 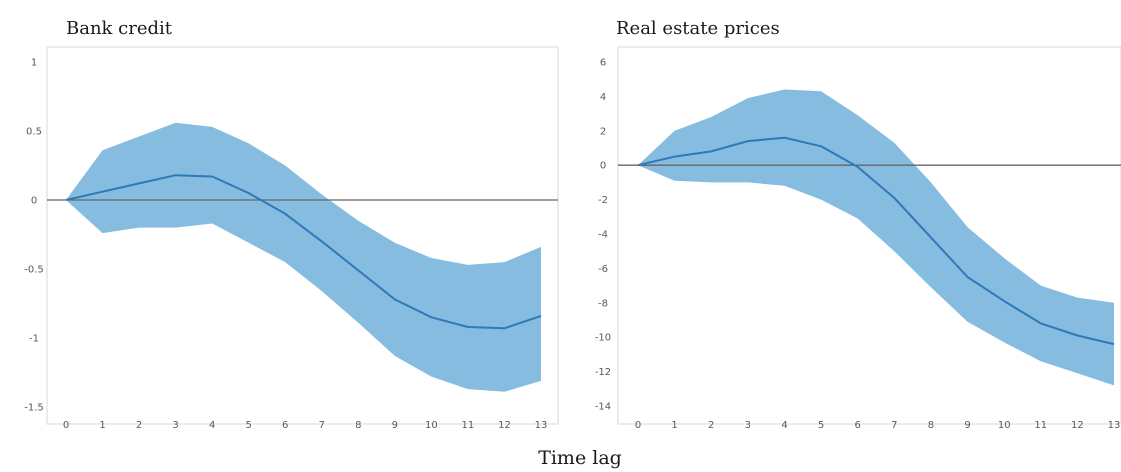 What do you see at coordinates (1114, 425) in the screenshot?
I see `real-estate-x-tick-label: 13` at bounding box center [1114, 425].